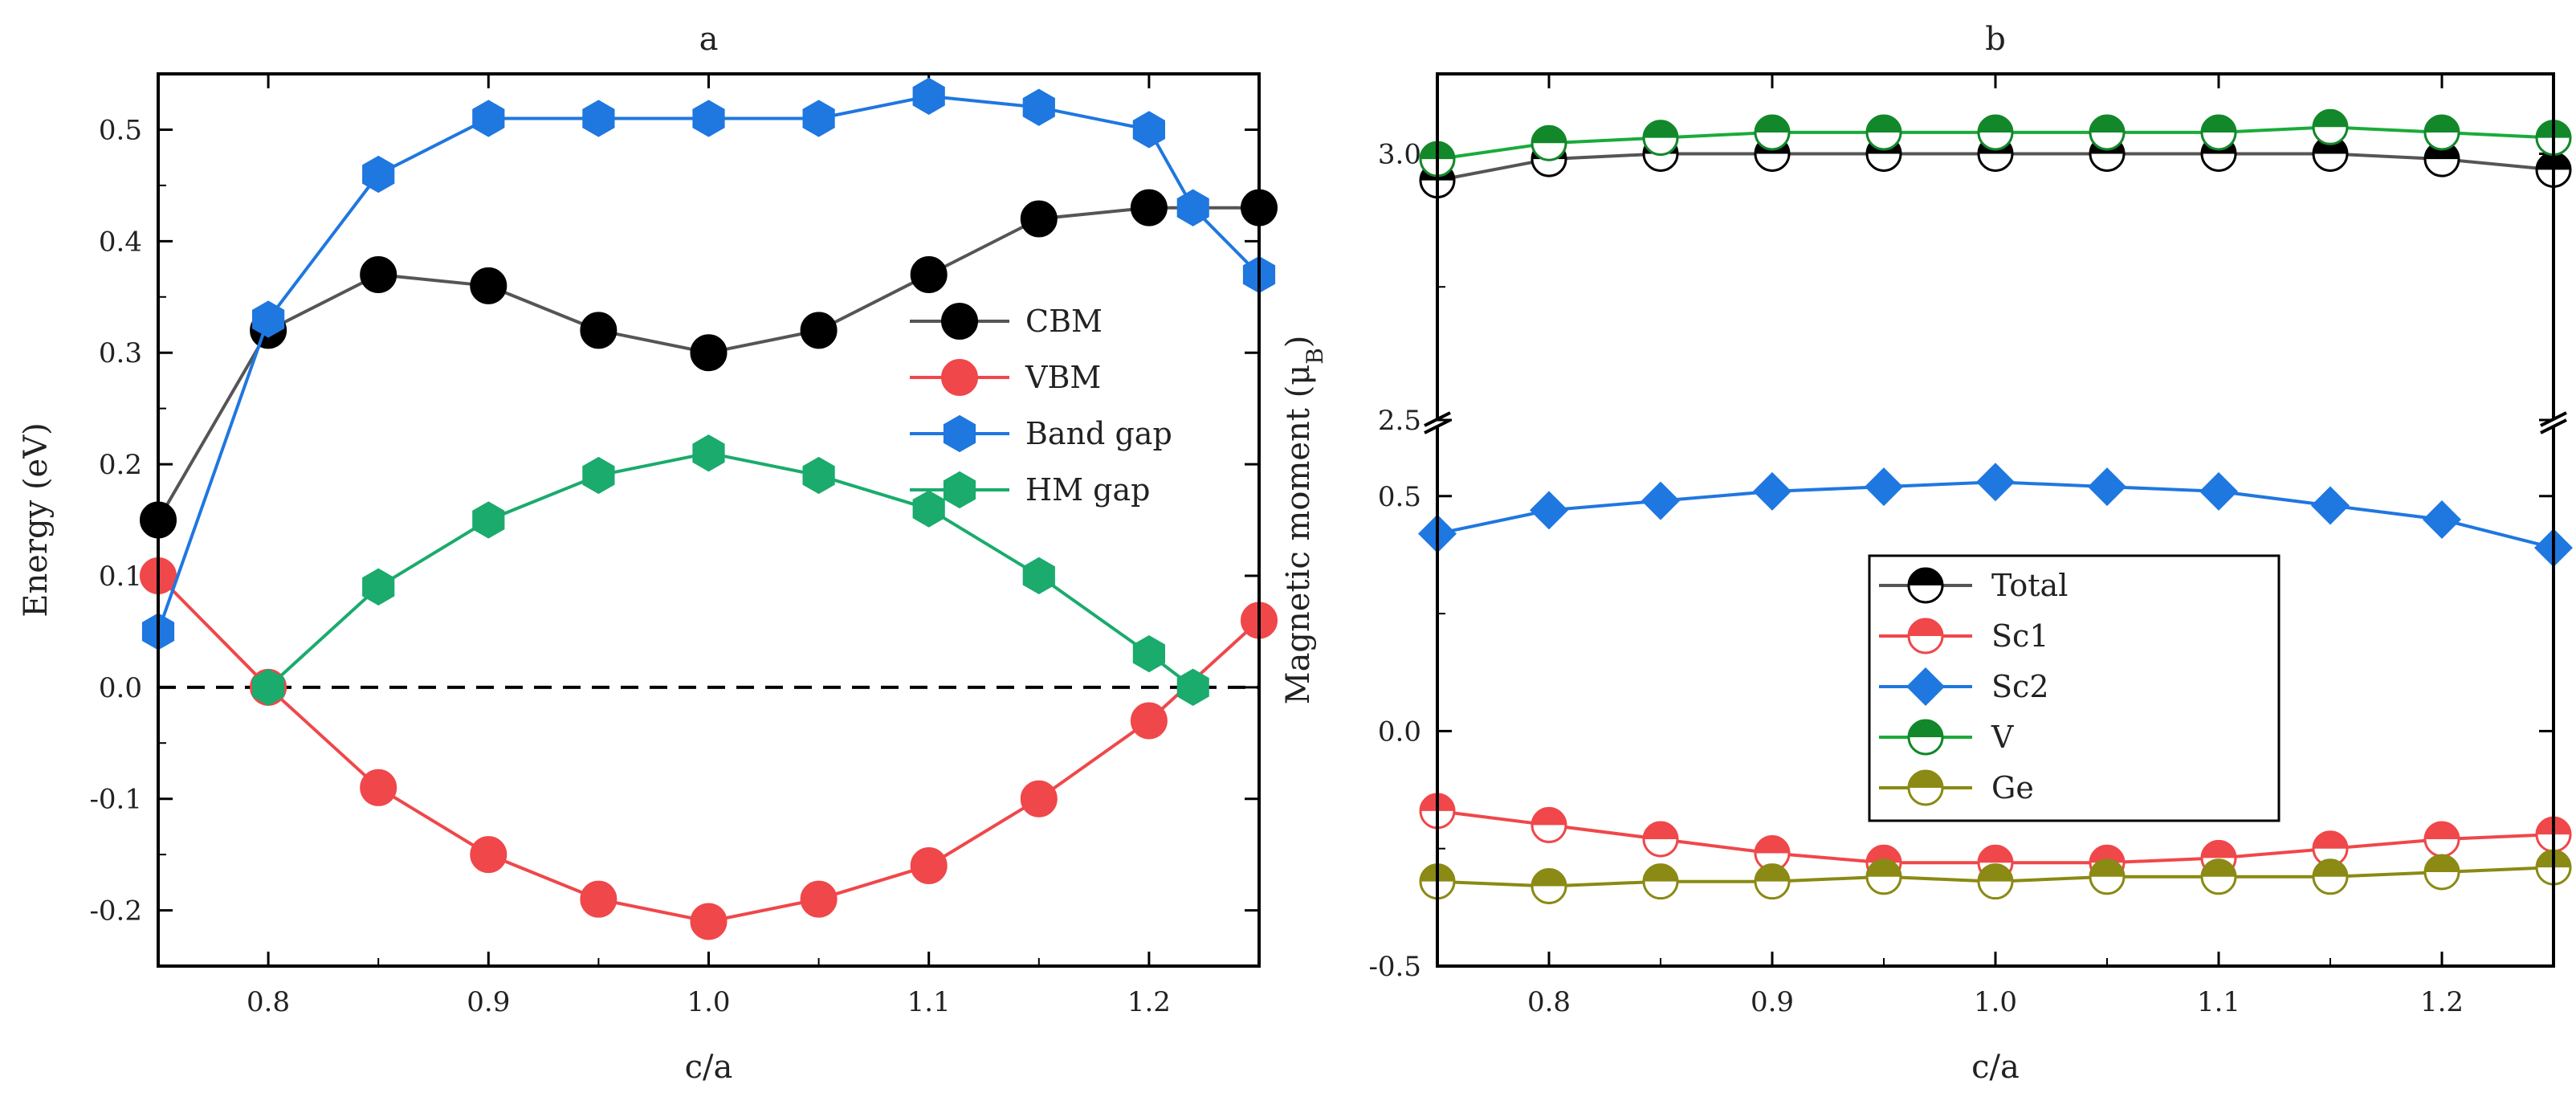 Image resolution: width=2576 pixels, height=1101 pixels. What do you see at coordinates (1973, 585) in the screenshot?
I see `legend-item: Total` at bounding box center [1973, 585].